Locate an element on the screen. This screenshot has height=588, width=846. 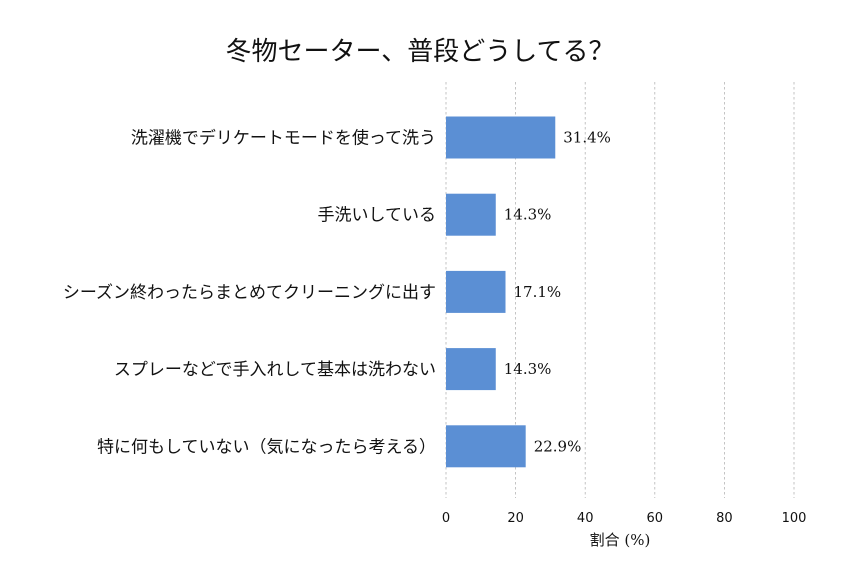
value-label: 22.9% is located at coordinates (558, 446).